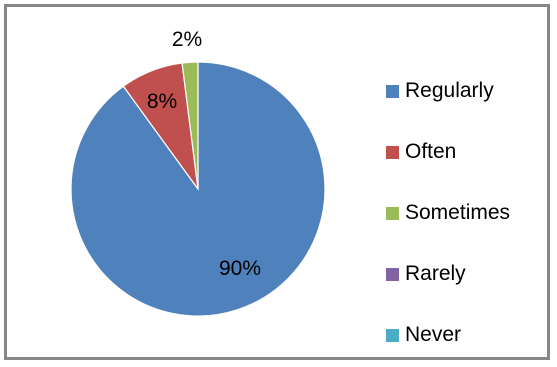 This screenshot has width=557, height=367. What do you see at coordinates (392, 91) in the screenshot?
I see `legend-swatch-regularly` at bounding box center [392, 91].